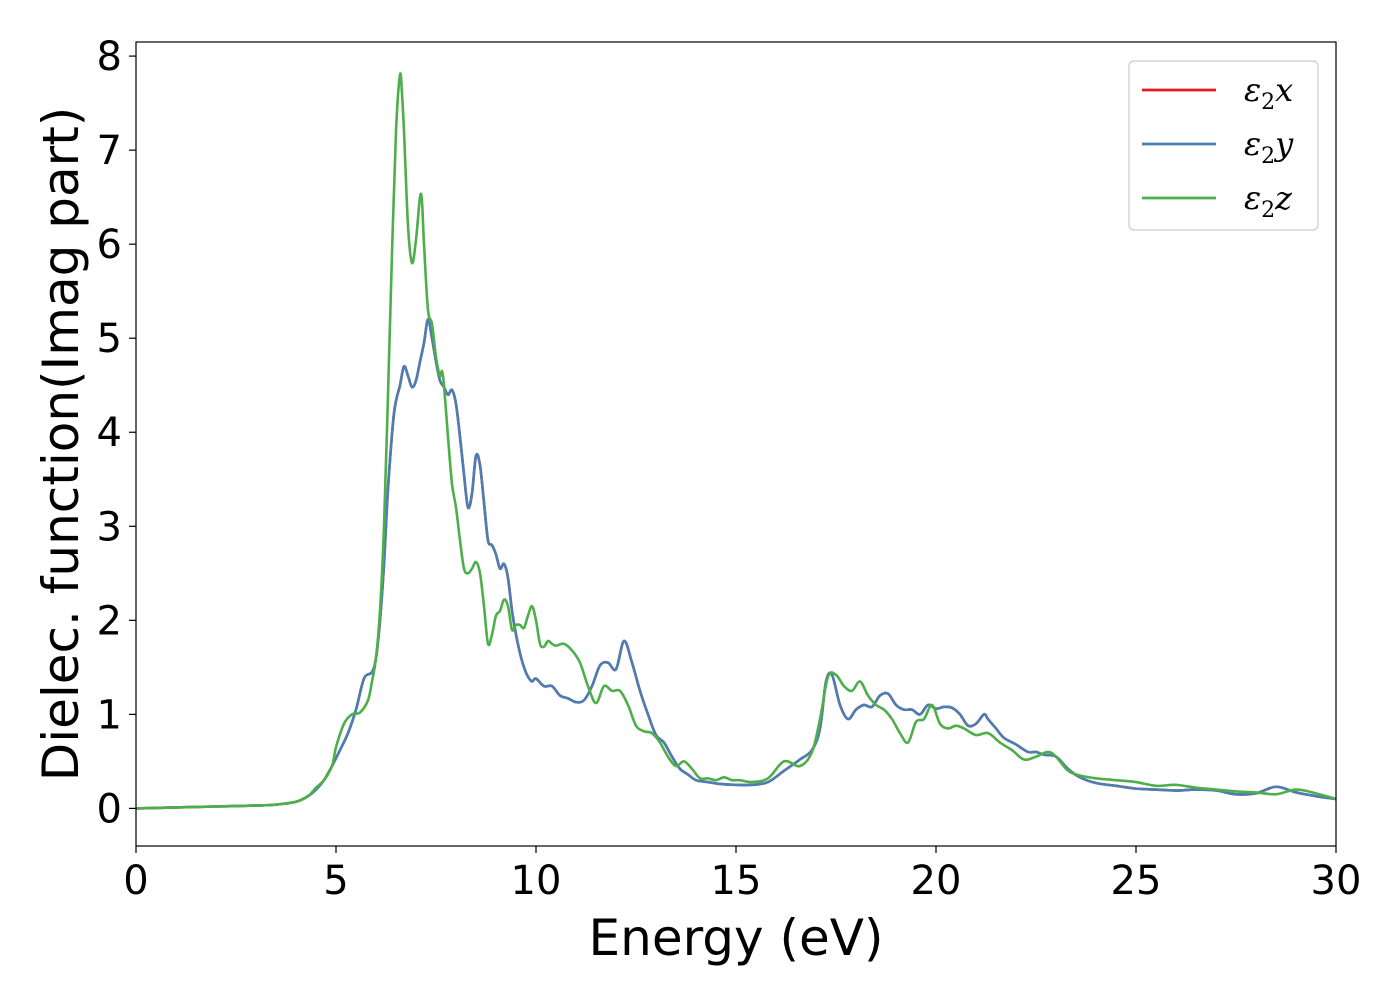 The image size is (1400, 1000). Describe the element at coordinates (109, 339) in the screenshot. I see `y-tick-label: 5` at that location.